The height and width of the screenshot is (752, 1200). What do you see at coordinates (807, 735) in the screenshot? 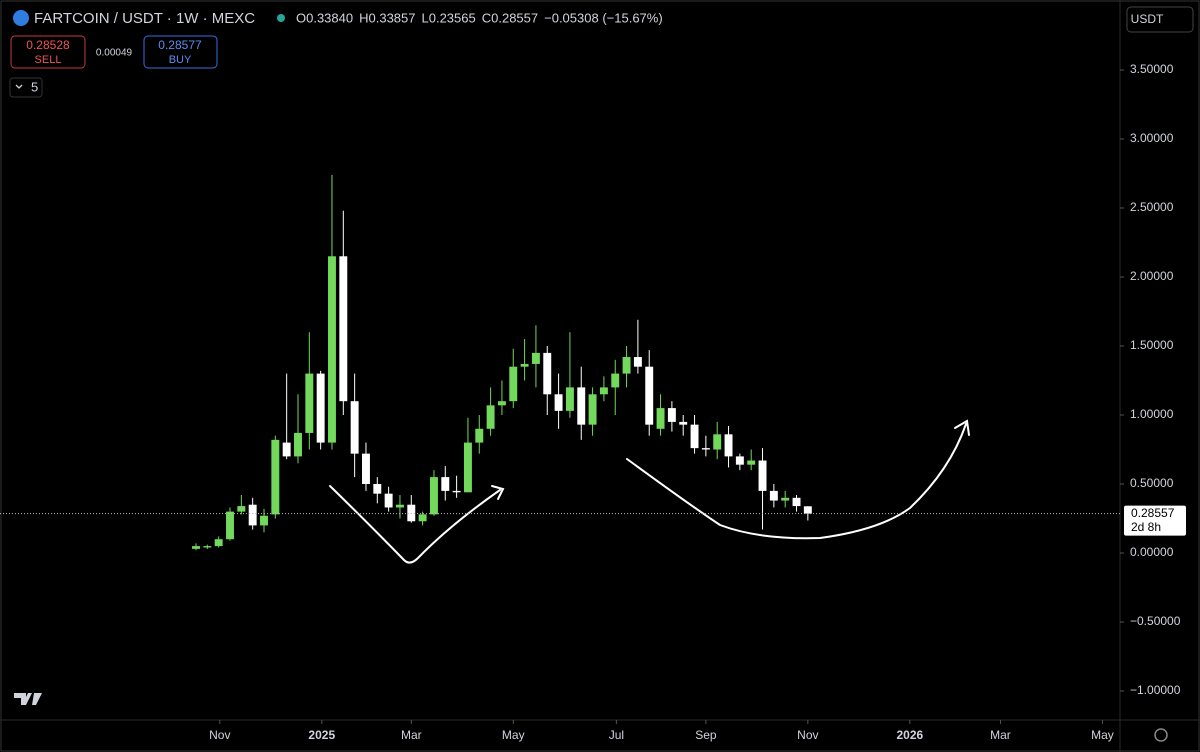
I see `x-tick-label: Nov` at bounding box center [807, 735].